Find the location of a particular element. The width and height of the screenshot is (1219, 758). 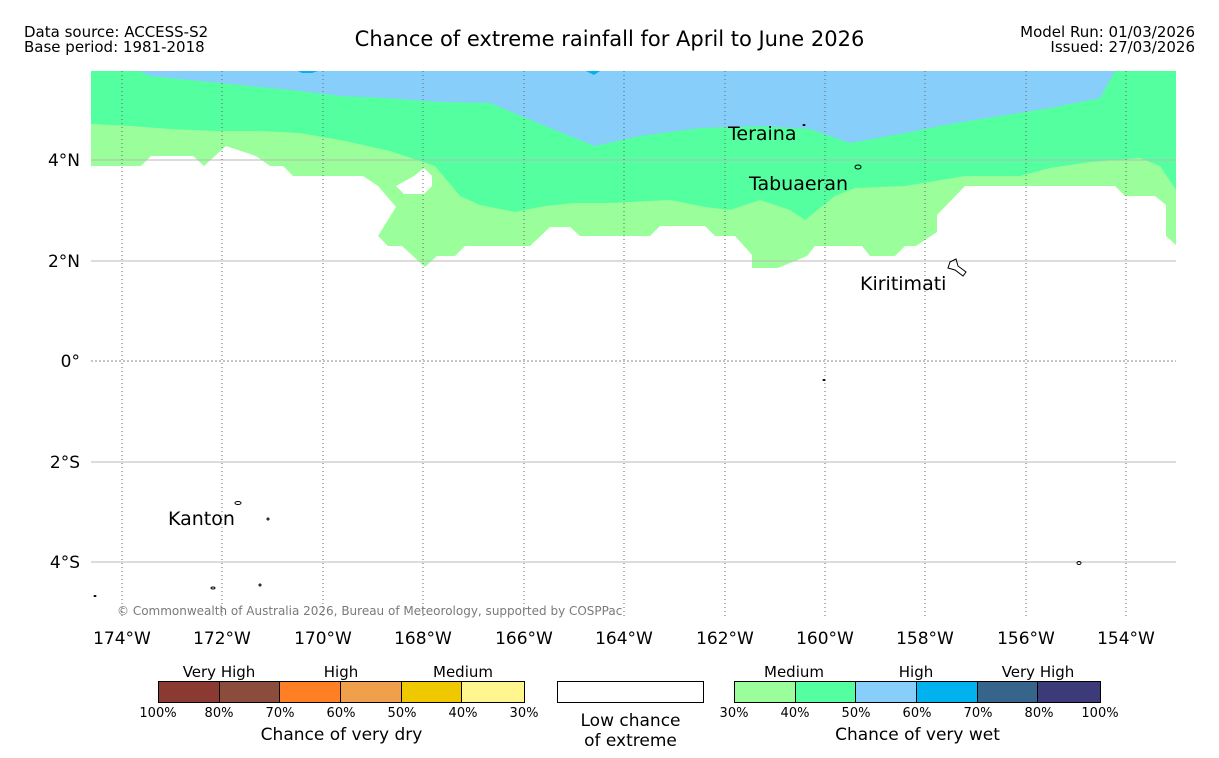

dry-tick-80: 80% is located at coordinates (219, 713).